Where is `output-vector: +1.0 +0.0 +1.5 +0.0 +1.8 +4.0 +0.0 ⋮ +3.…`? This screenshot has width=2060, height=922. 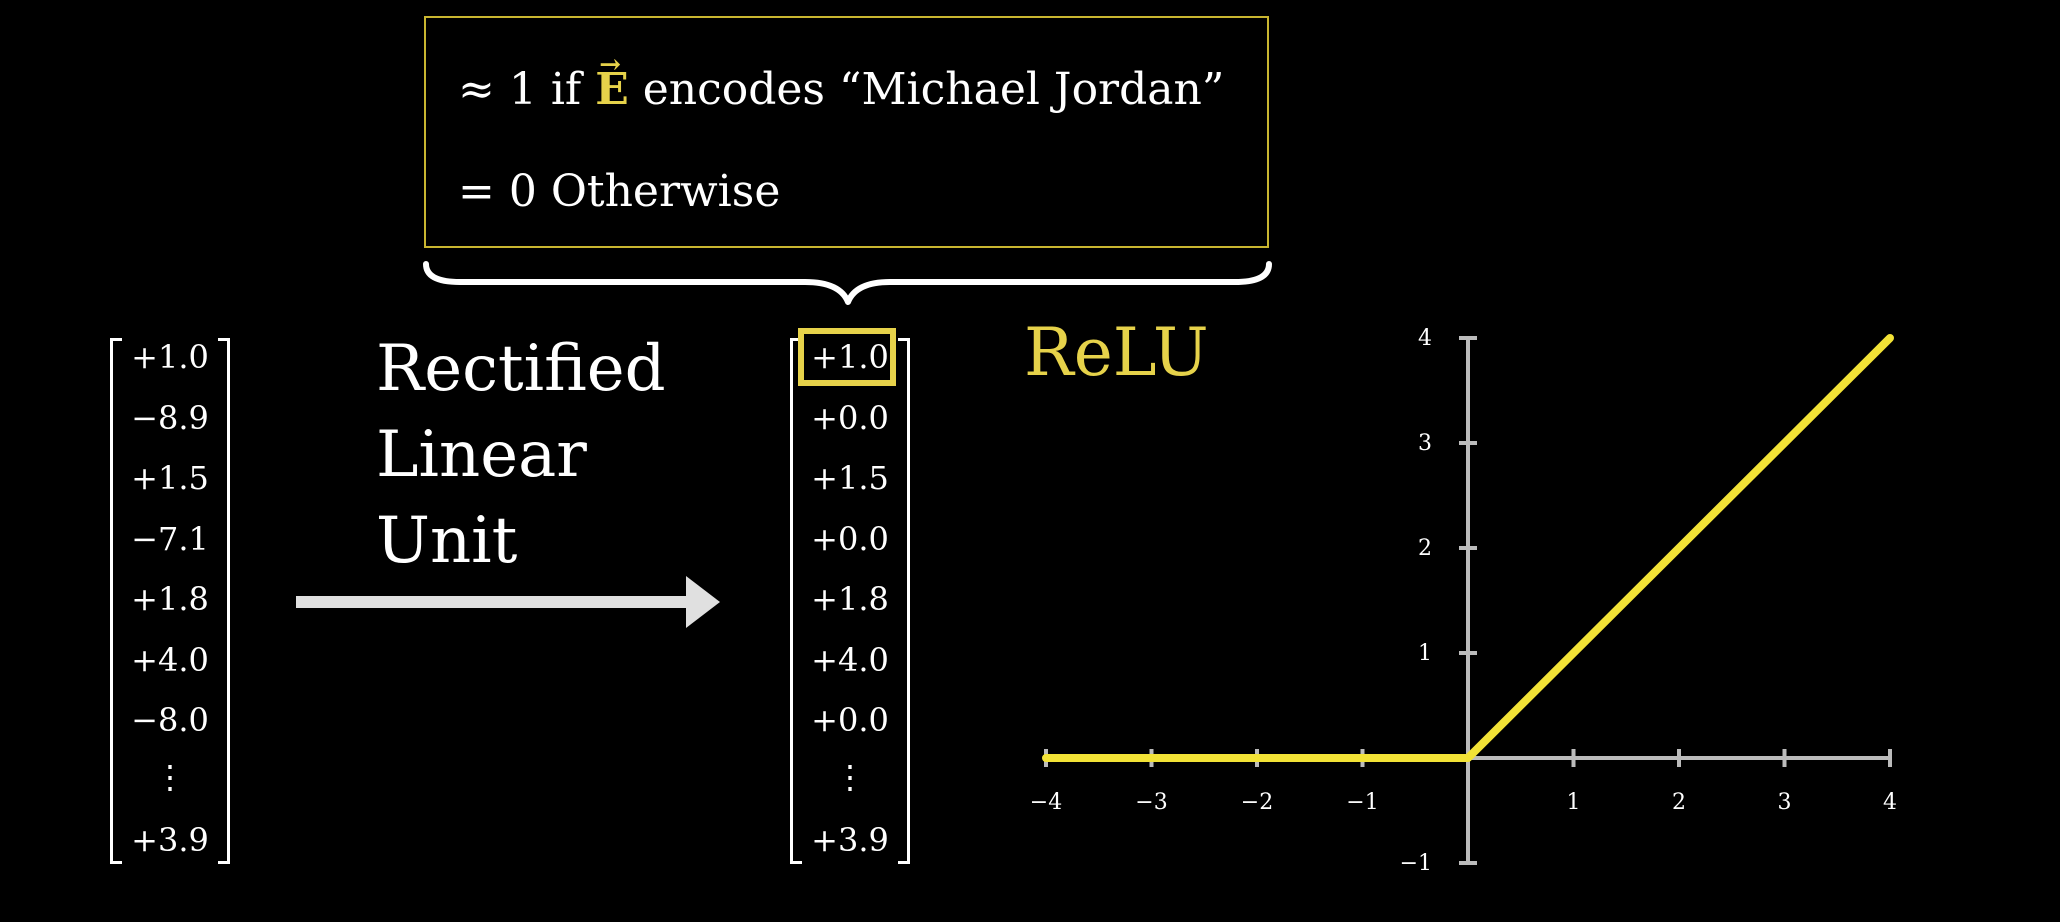
output-vector: +1.0 +0.0 +1.5 +0.0 +1.8 +4.0 +0.0 ⋮ +3.… is located at coordinates (850, 601).